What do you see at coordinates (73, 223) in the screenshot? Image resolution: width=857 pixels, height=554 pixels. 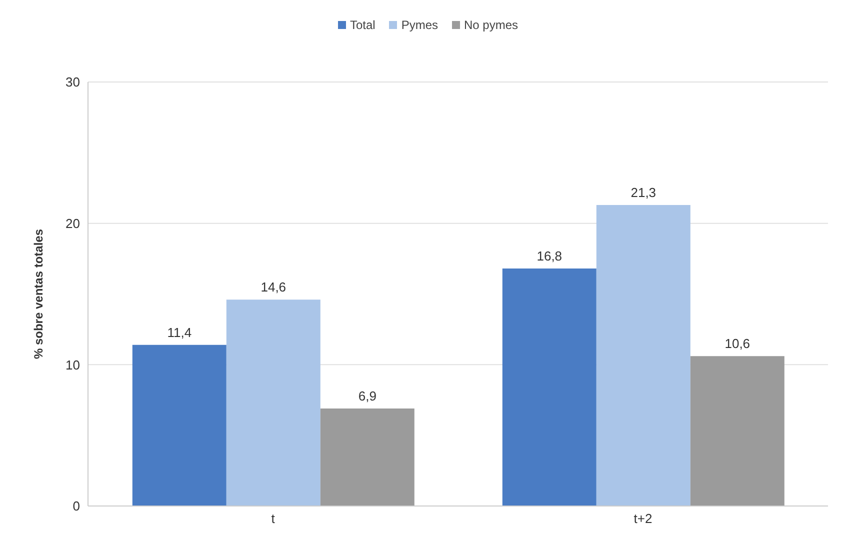 I see `y-tick-label: 20` at bounding box center [73, 223].